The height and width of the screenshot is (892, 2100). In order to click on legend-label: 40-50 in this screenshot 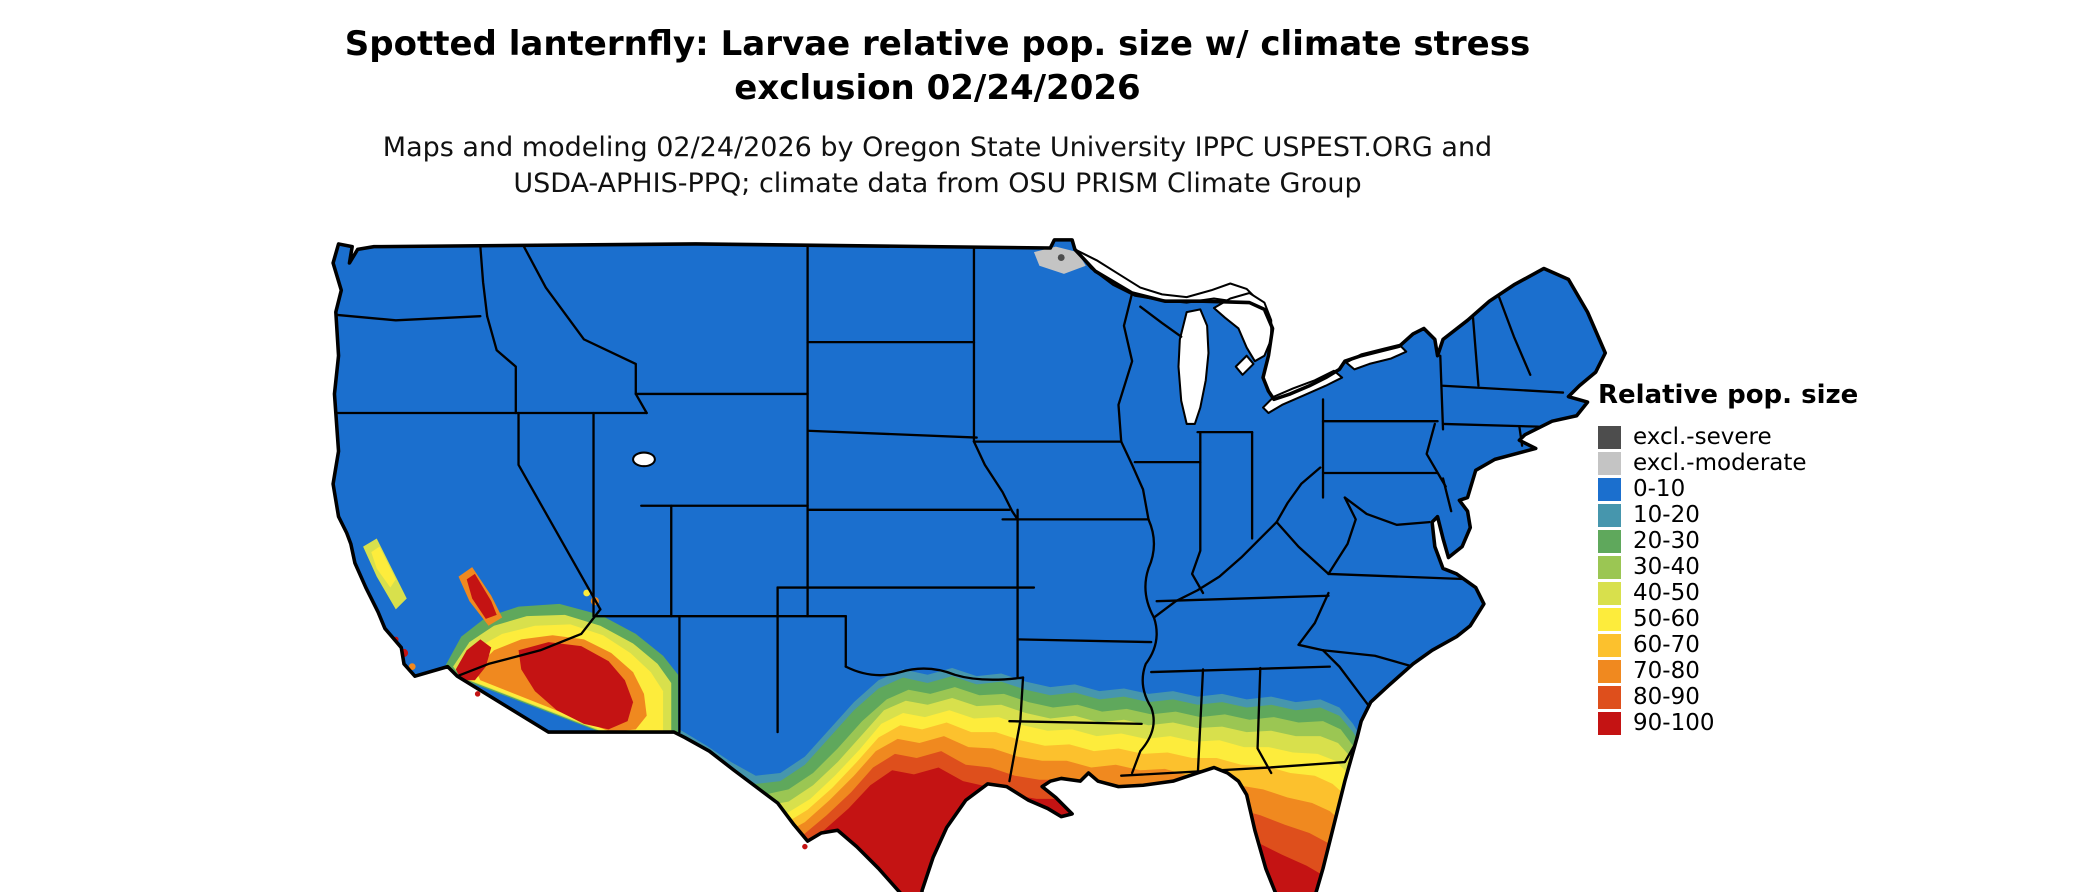, I will do `click(1666, 593)`.